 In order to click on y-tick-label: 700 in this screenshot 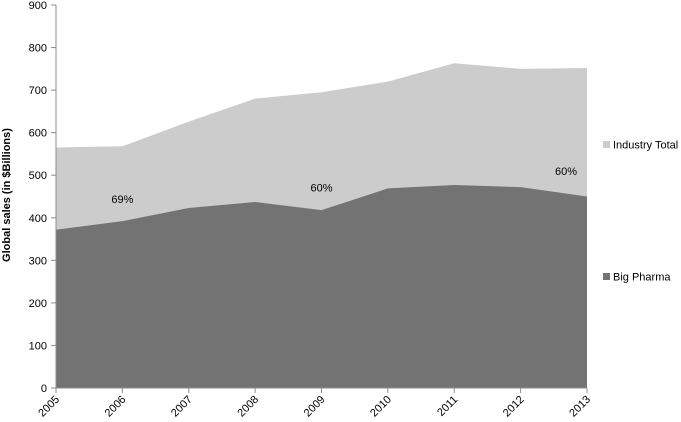, I will do `click(38, 91)`.